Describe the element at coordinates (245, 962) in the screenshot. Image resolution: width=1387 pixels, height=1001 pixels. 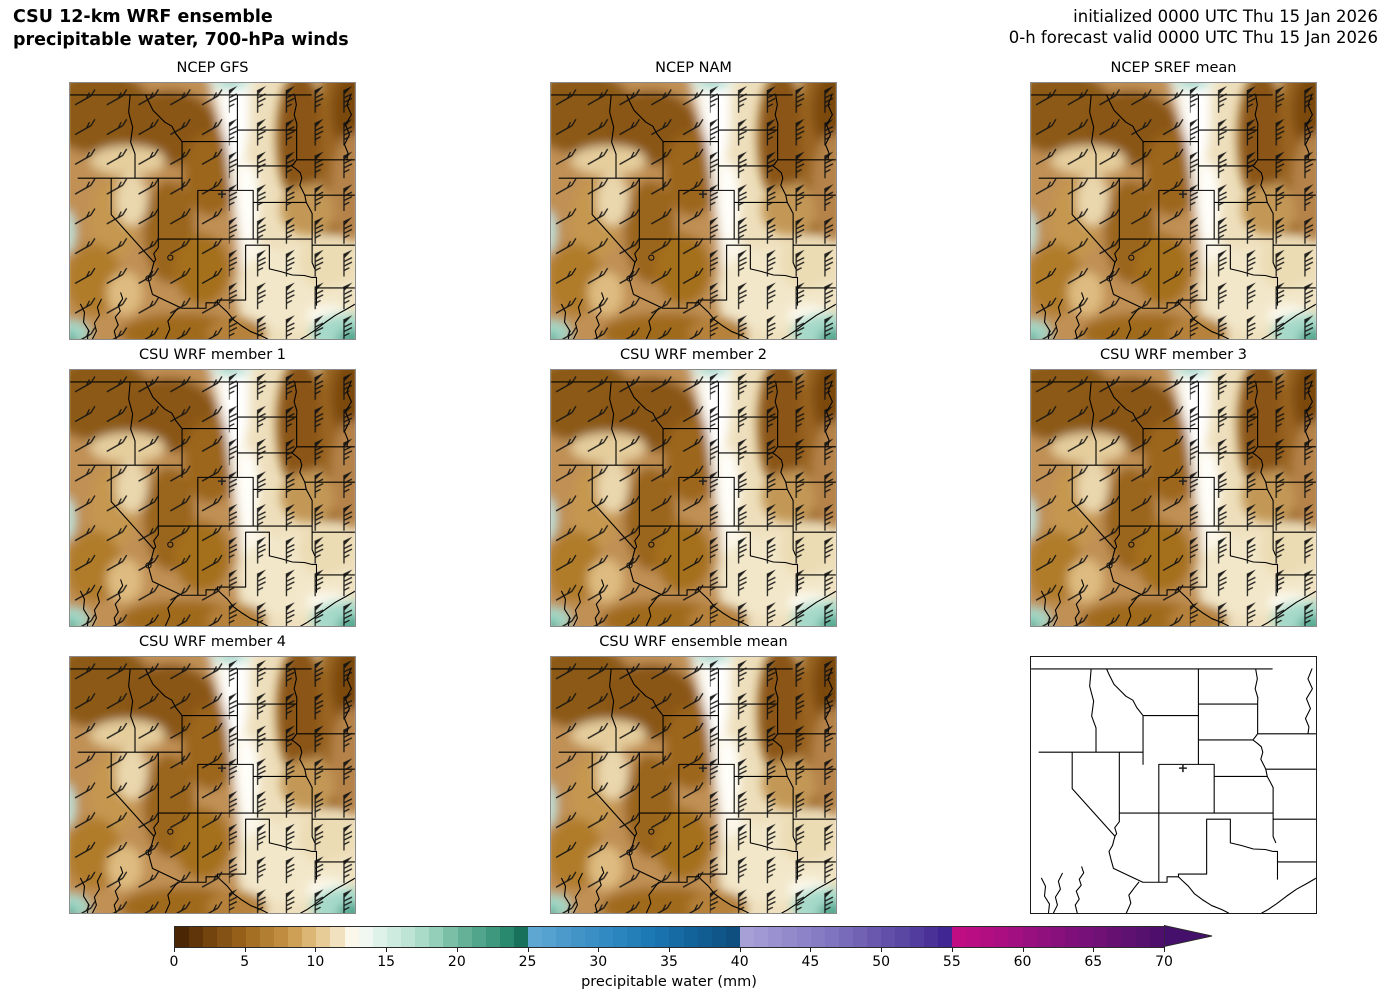
I see `colorbar-tick-label: 5` at that location.